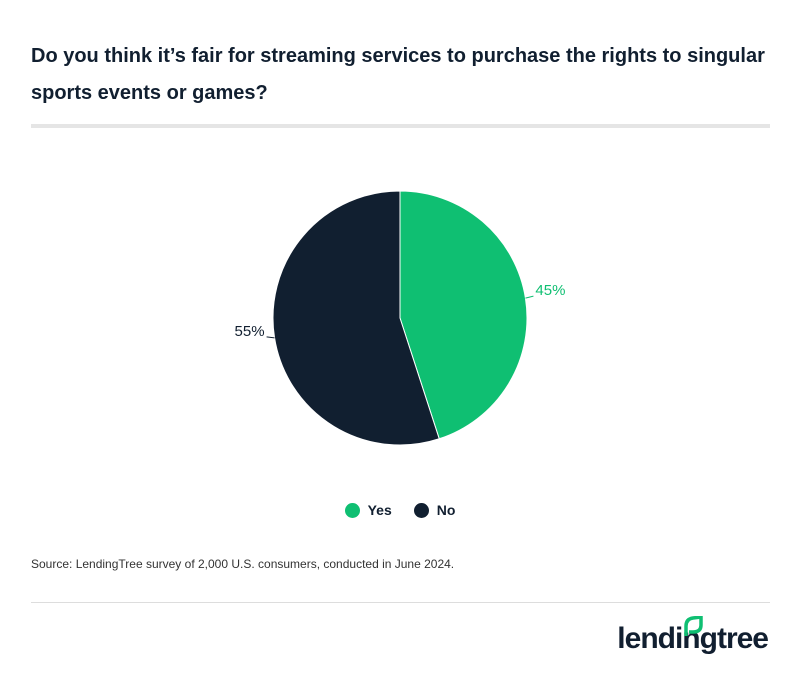 The height and width of the screenshot is (673, 800). Describe the element at coordinates (250, 331) in the screenshot. I see `data-label-no: 55%` at that location.